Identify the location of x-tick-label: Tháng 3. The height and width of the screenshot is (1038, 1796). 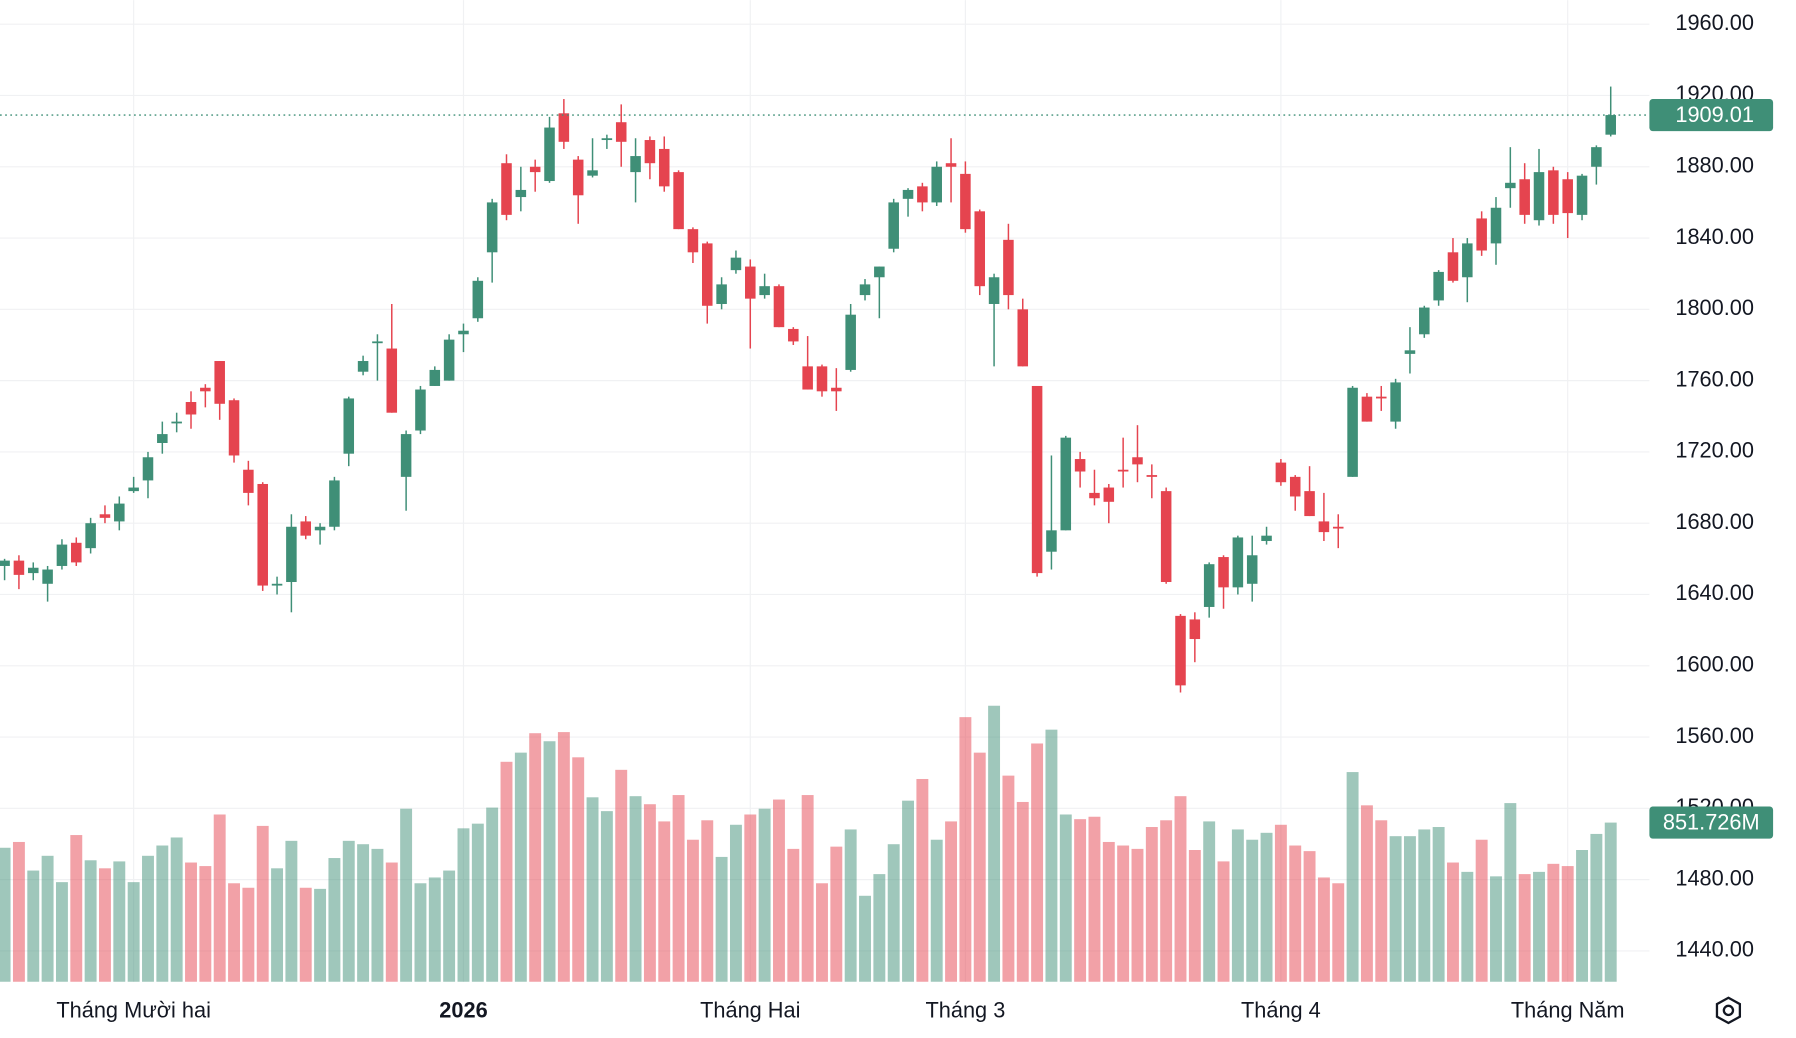
(965, 1009).